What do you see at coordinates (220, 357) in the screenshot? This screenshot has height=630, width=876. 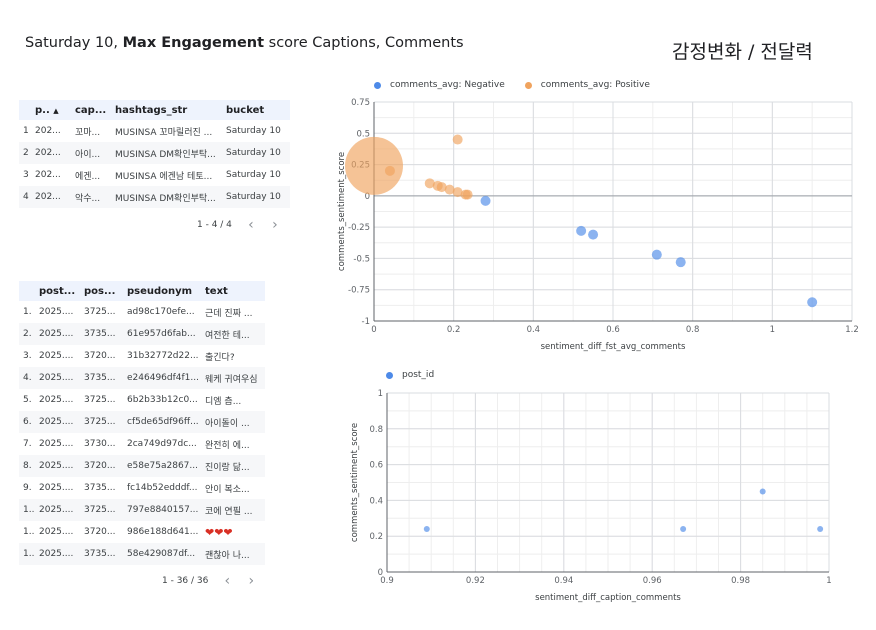 I see `table-cell: 출긴다?` at bounding box center [220, 357].